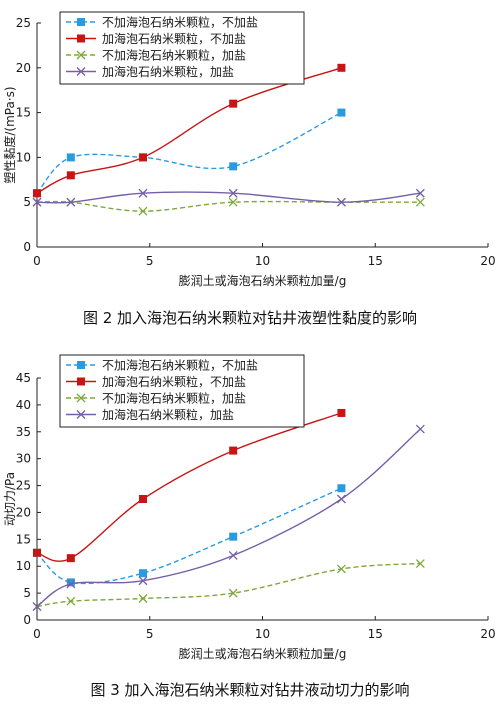 Image resolution: width=500 pixels, height=704 pixels. I want to click on y-tick-label: 40, so click(23, 405).